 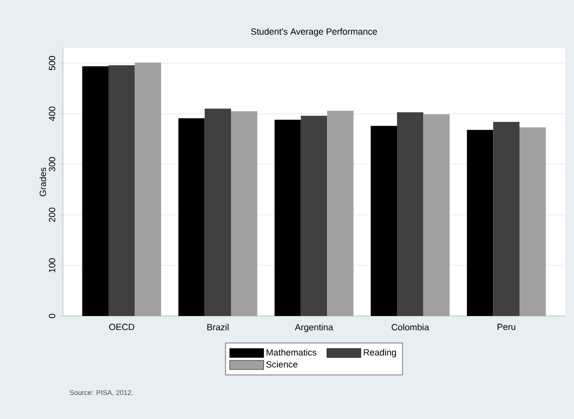 What do you see at coordinates (52, 114) in the screenshot?
I see `y-tick-label: 400` at bounding box center [52, 114].